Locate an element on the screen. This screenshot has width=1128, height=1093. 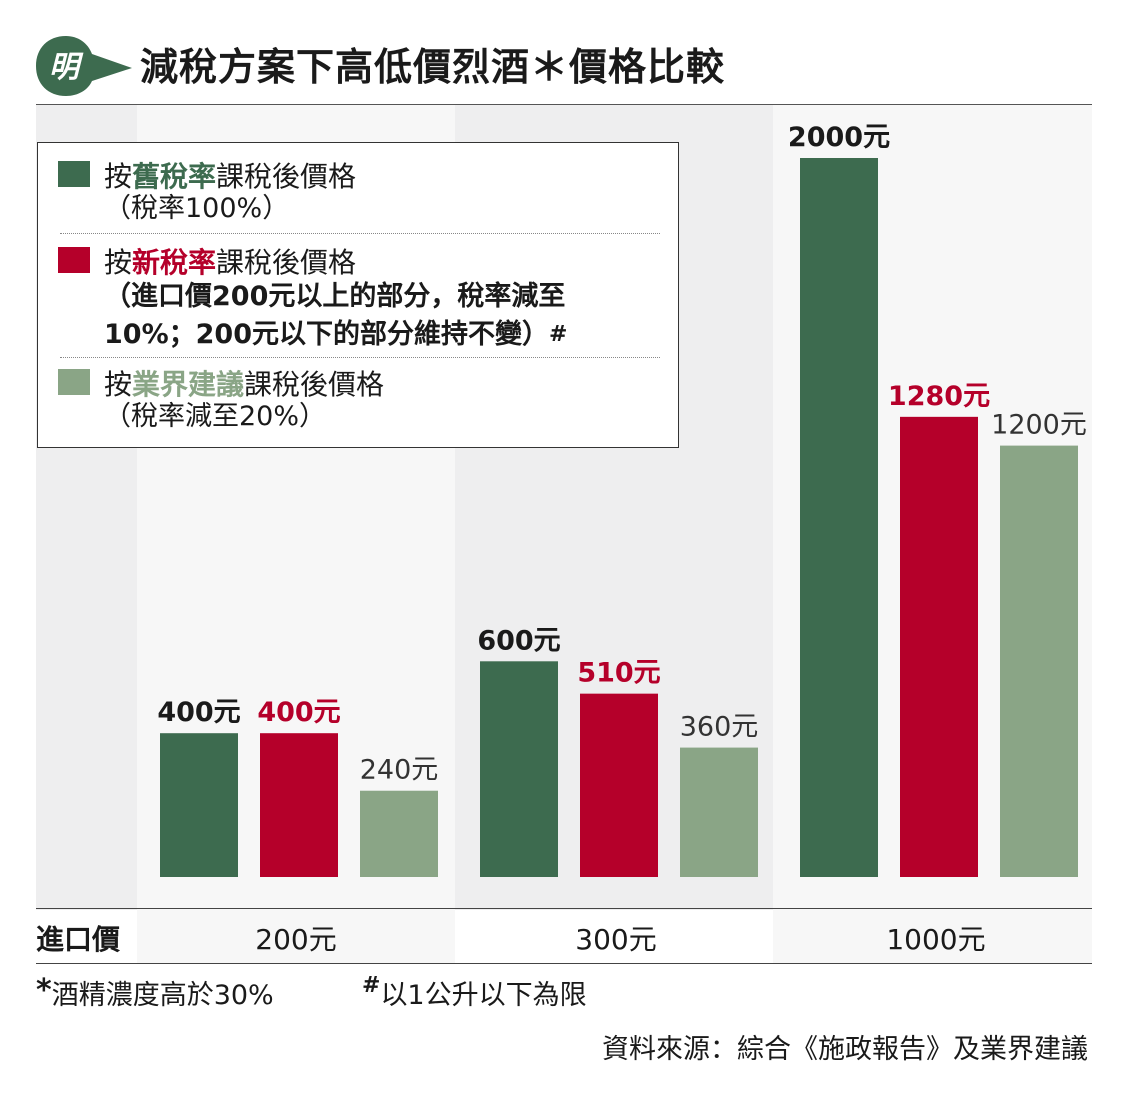
legend-swatch-industry is located at coordinates (74, 382).